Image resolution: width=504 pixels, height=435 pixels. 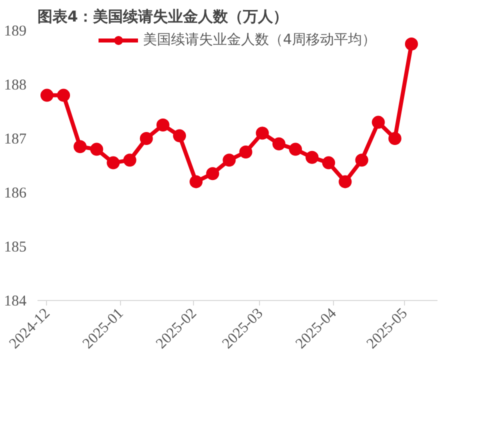 I want to click on legend-label: 美国续请失业金人数（4周移动平均）, so click(x=259, y=40).